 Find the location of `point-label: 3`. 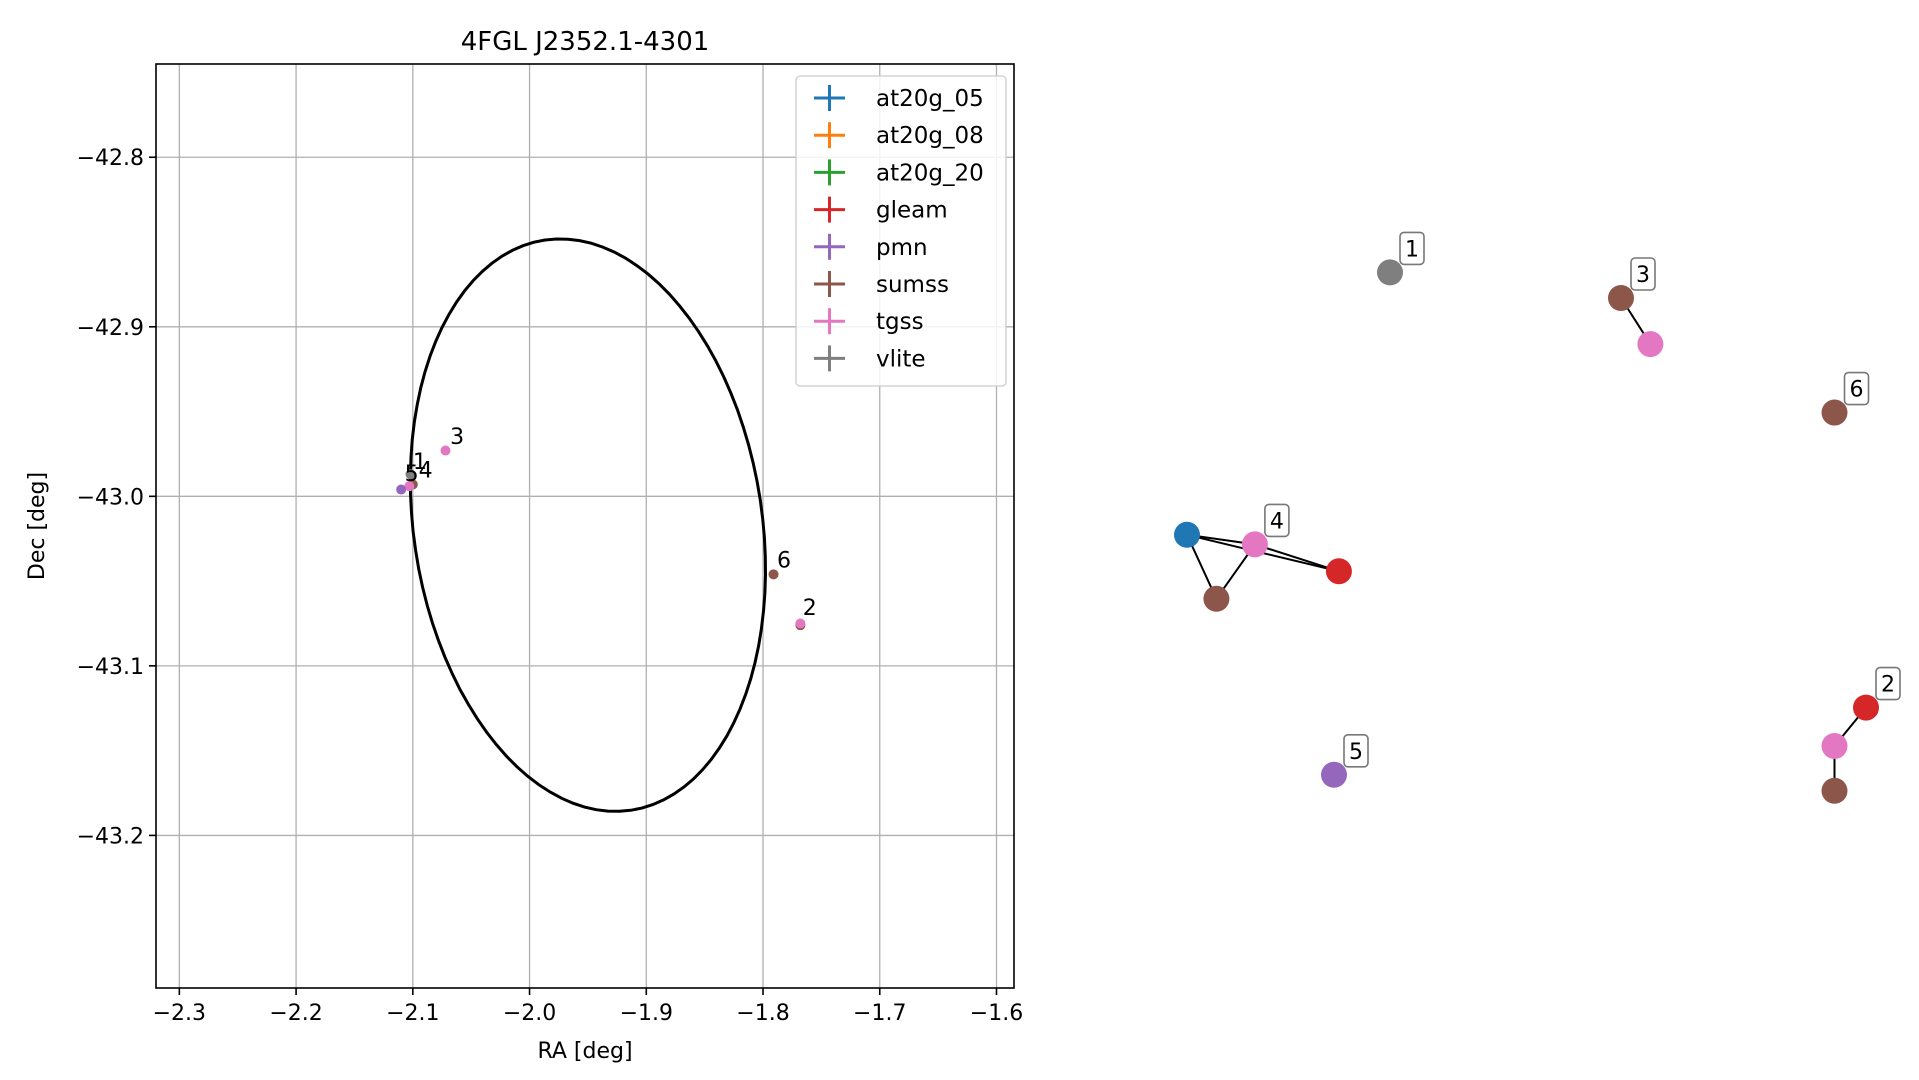

point-label: 3 is located at coordinates (457, 437).